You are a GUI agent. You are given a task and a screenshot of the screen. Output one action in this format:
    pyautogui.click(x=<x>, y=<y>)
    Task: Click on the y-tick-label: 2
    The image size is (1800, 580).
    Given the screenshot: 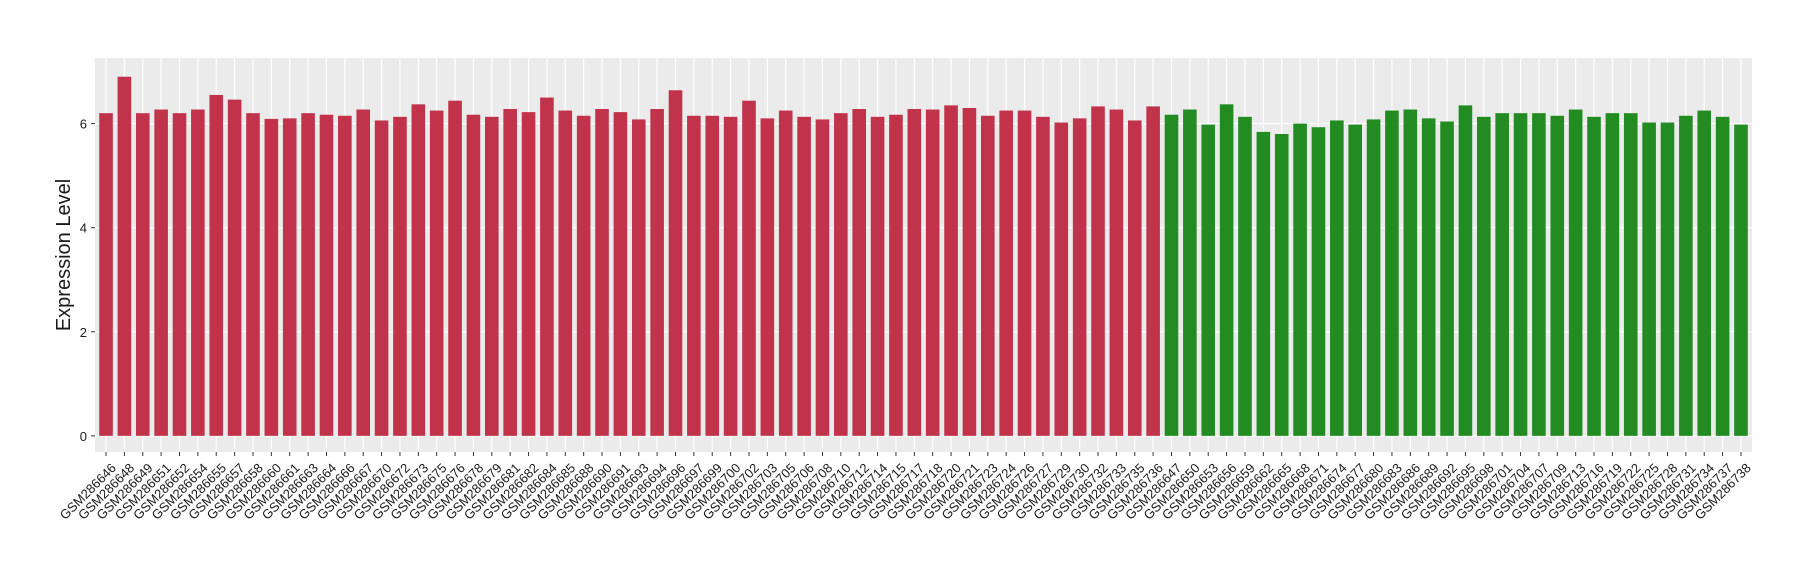 What is the action you would take?
    pyautogui.click(x=83, y=332)
    